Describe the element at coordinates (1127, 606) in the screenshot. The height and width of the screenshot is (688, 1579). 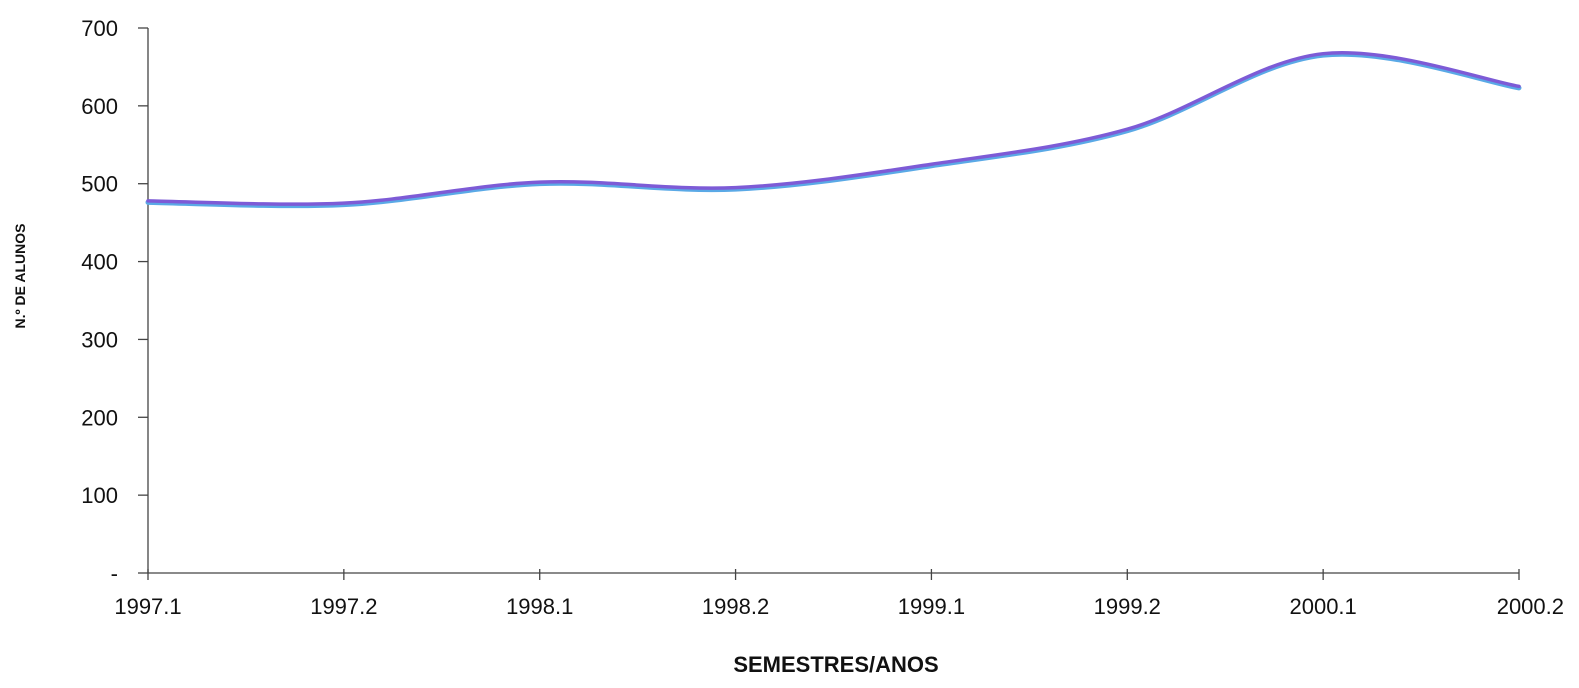
I see `x-tick-label: 1999.2` at that location.